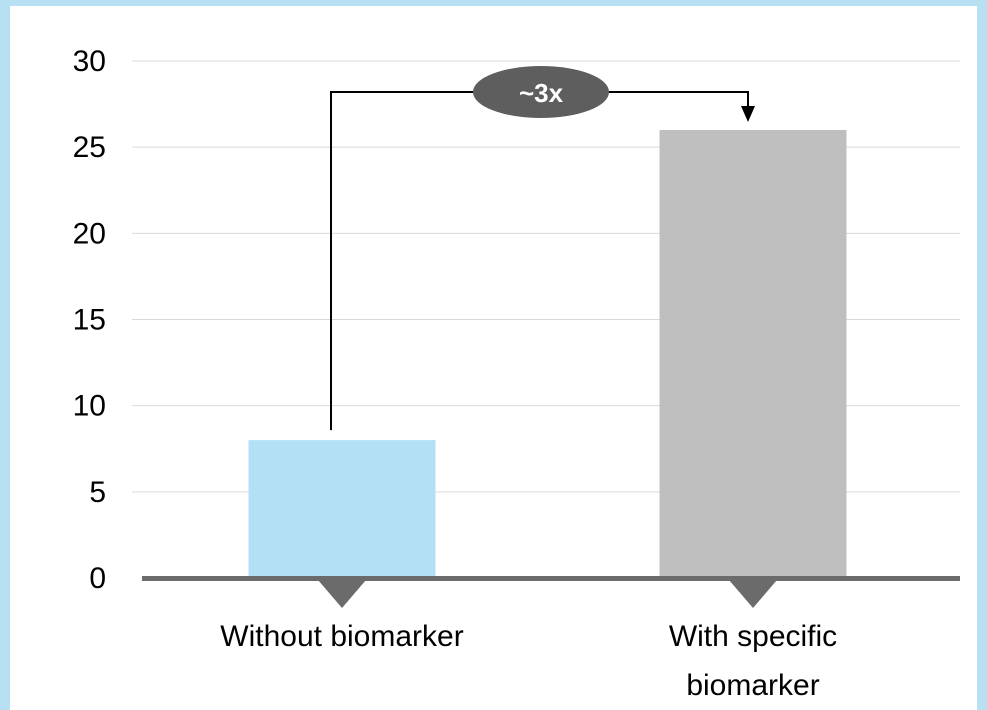  Describe the element at coordinates (89, 147) in the screenshot. I see `y-tick-label: 25` at that location.